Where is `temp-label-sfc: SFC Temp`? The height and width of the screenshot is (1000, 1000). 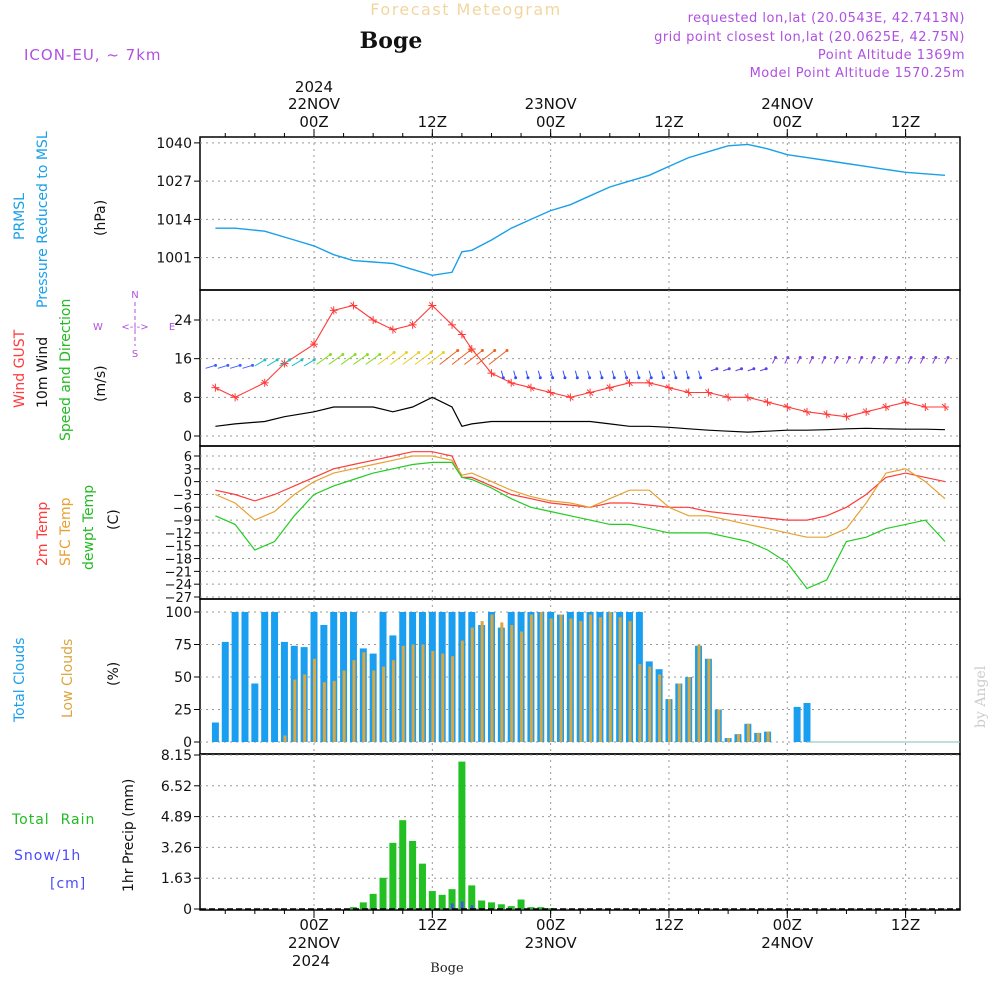
temp-label-sfc: SFC Temp is located at coordinates (66, 531).